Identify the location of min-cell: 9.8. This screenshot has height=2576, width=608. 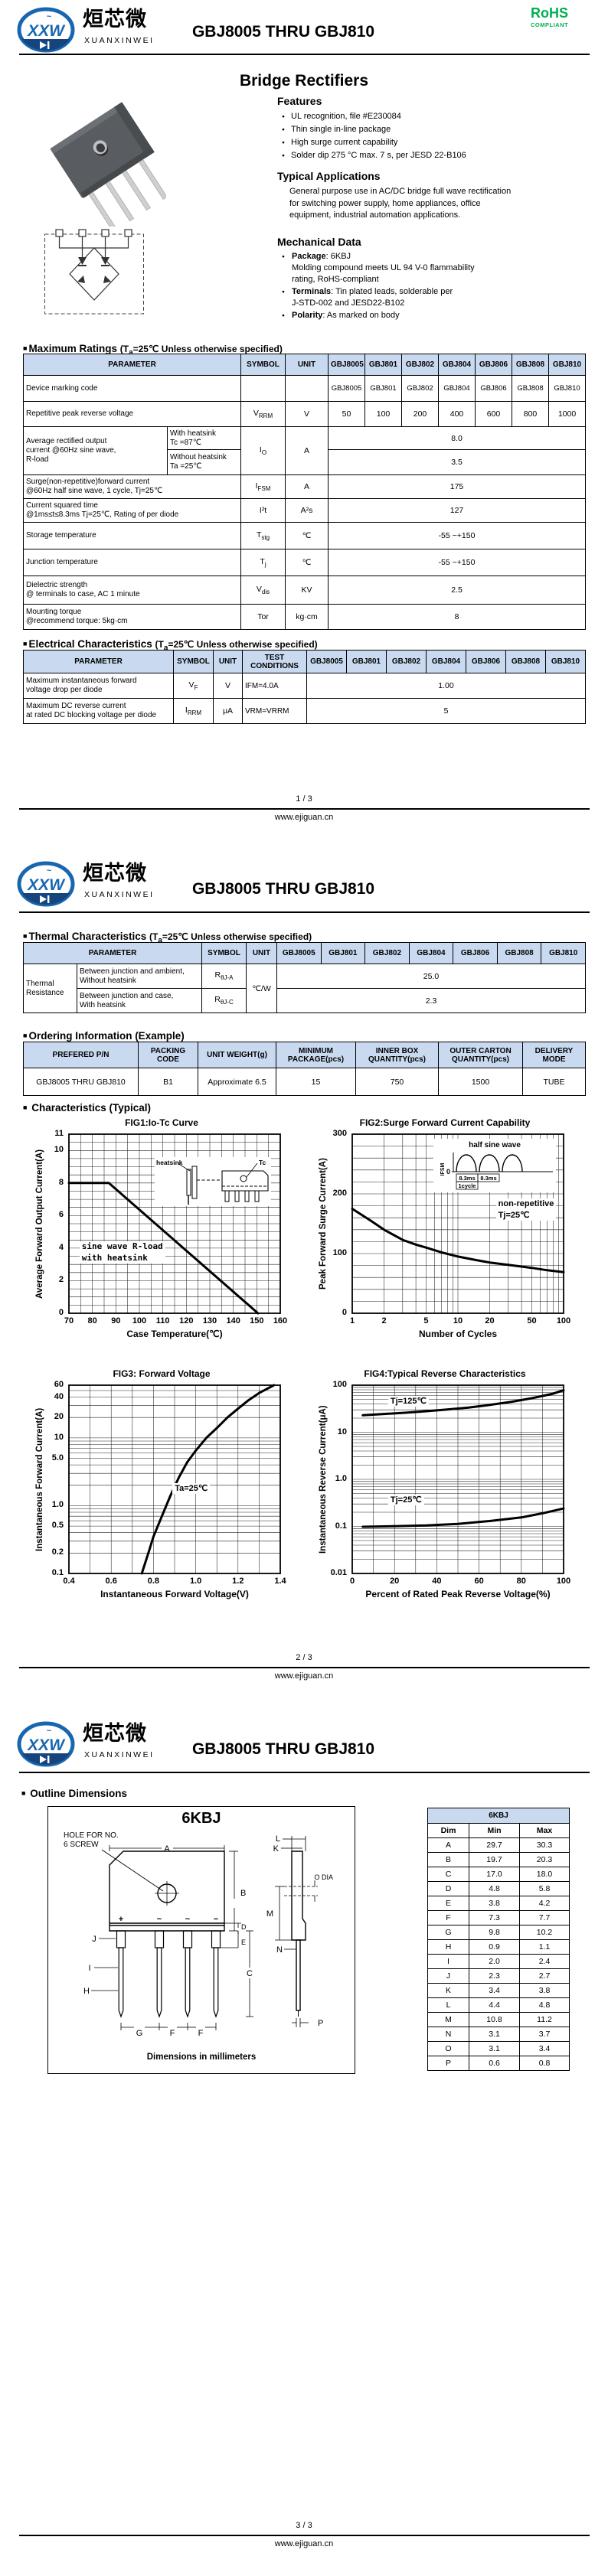
(495, 1932).